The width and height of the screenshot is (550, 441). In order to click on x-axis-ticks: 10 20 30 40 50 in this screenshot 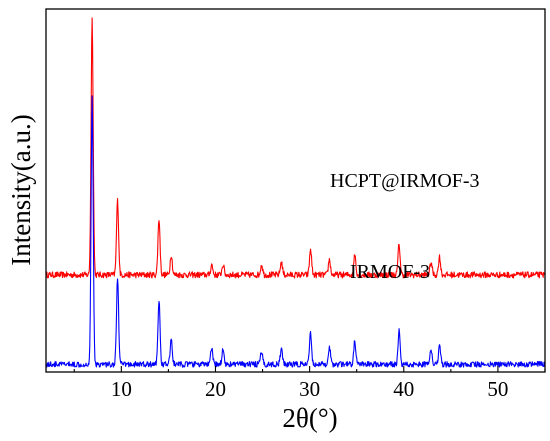, I will do `click(309, 383)`.